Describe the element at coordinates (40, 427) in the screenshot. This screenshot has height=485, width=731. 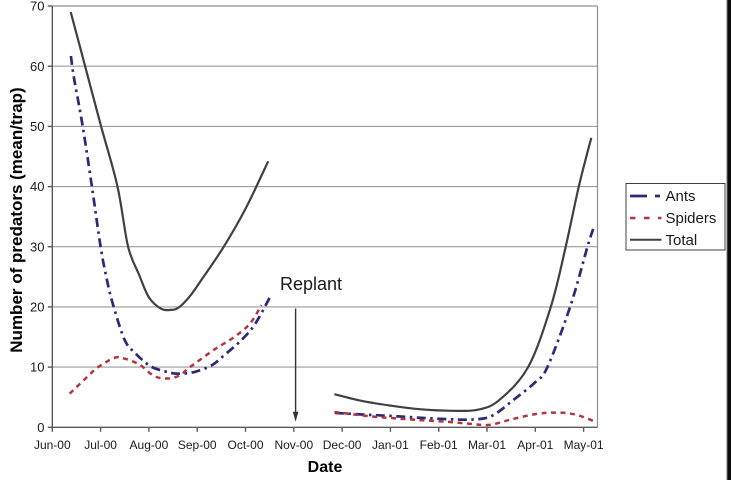
I see `svg-text: 0` at that location.